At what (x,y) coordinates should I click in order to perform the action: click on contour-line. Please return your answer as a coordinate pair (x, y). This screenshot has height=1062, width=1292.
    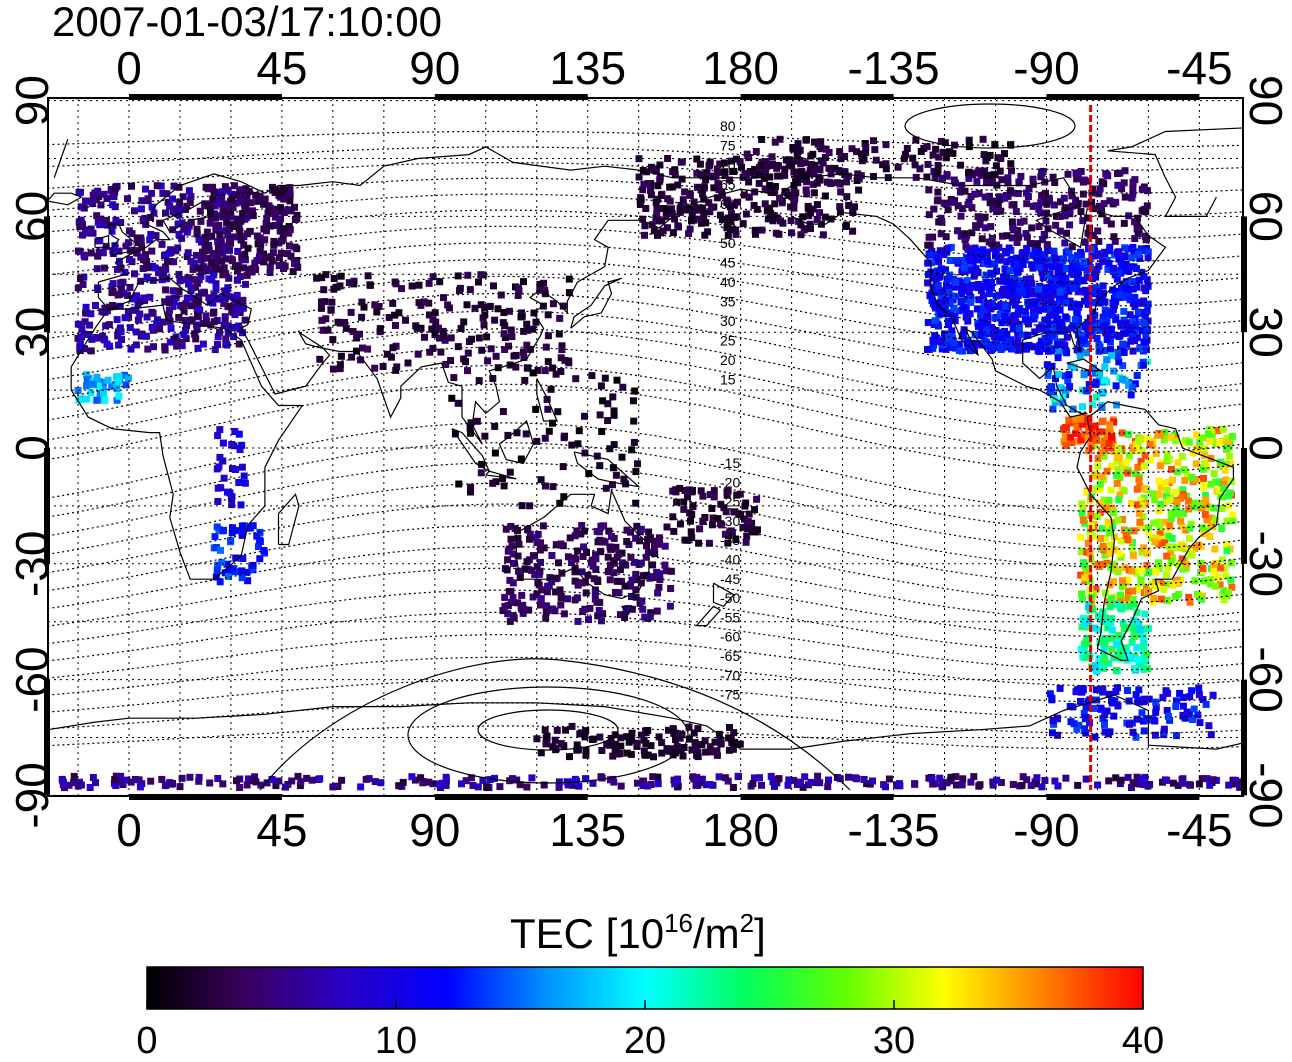
    Looking at the image, I should click on (645, 409).